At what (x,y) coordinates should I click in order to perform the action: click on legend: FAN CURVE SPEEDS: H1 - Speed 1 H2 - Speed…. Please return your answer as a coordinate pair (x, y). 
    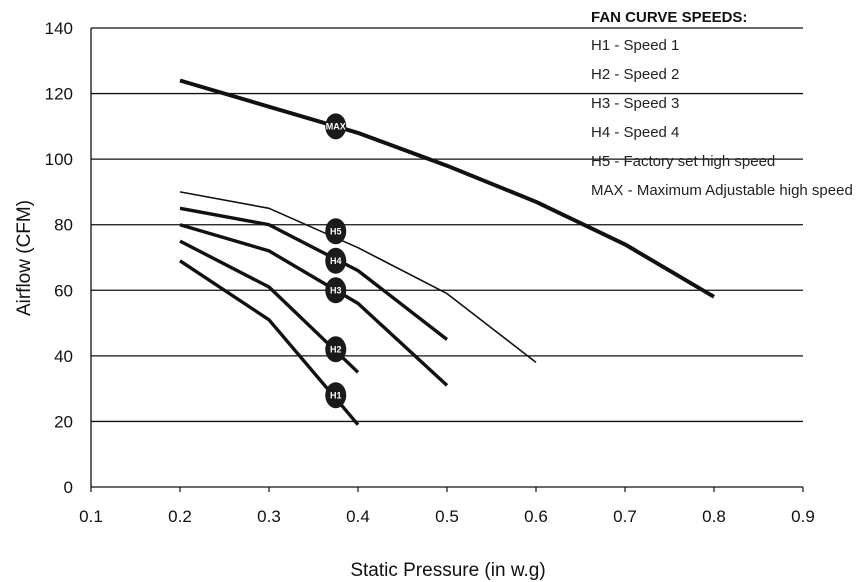
    Looking at the image, I should click on (722, 104).